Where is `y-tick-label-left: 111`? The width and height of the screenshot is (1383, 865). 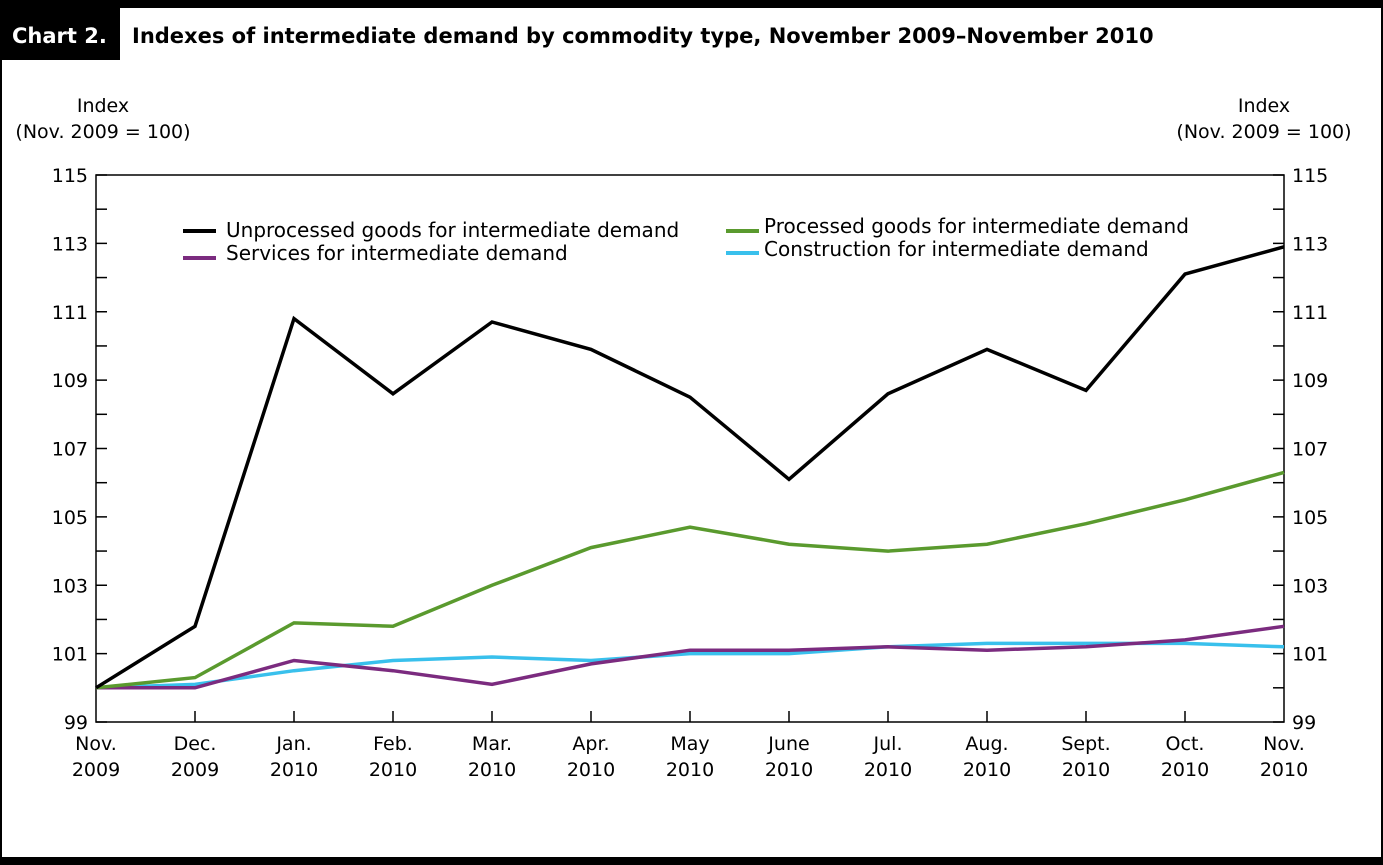
y-tick-label-left: 111 is located at coordinates (70, 313).